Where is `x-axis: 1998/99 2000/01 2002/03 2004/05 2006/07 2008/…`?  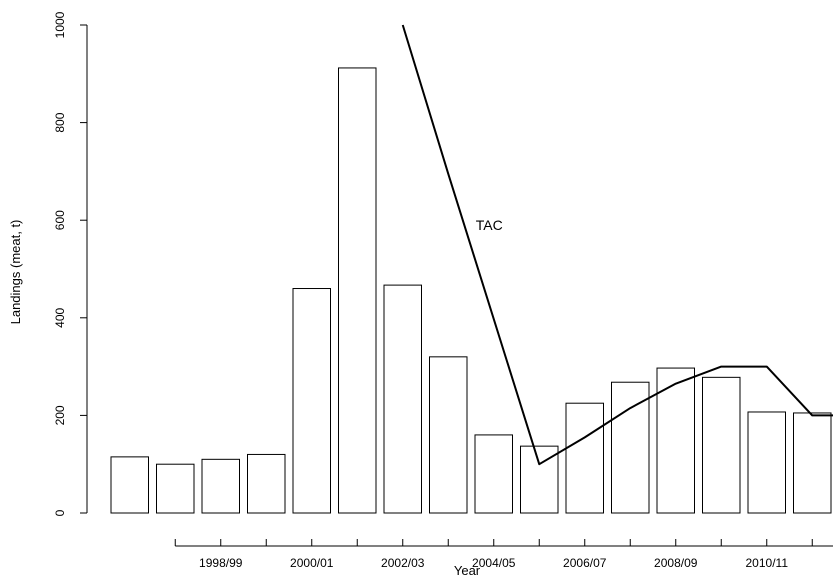 x-axis: 1998/99 2000/01 2002/03 2004/05 2006/07 2008/… is located at coordinates (503, 554).